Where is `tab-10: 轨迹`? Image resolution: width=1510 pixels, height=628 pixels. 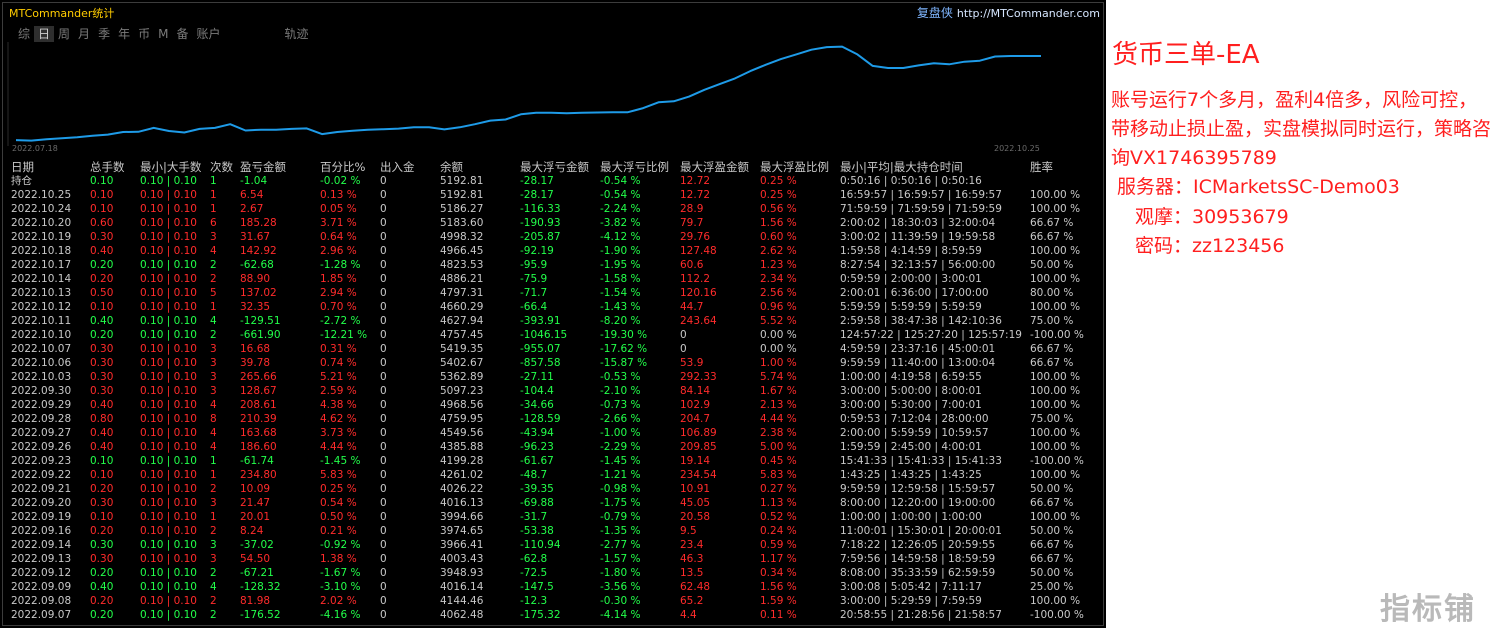
tab-10: 轨迹 is located at coordinates (296, 34).